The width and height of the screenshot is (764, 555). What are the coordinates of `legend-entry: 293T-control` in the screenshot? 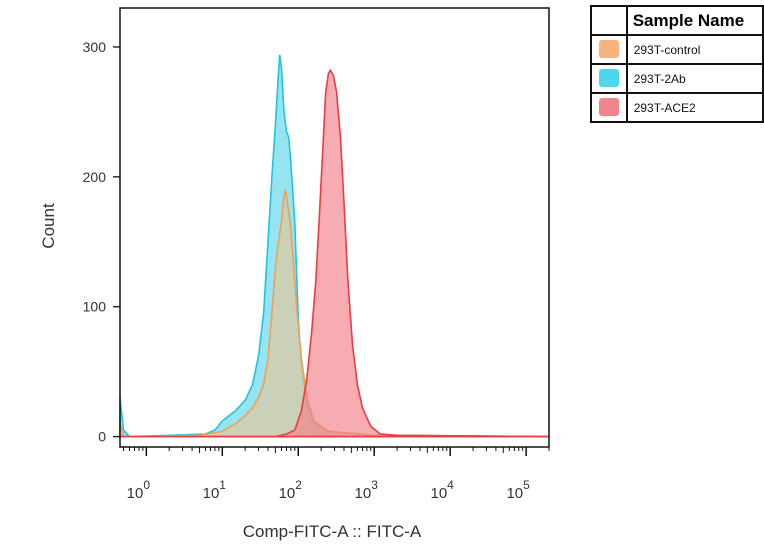 It's located at (677, 49).